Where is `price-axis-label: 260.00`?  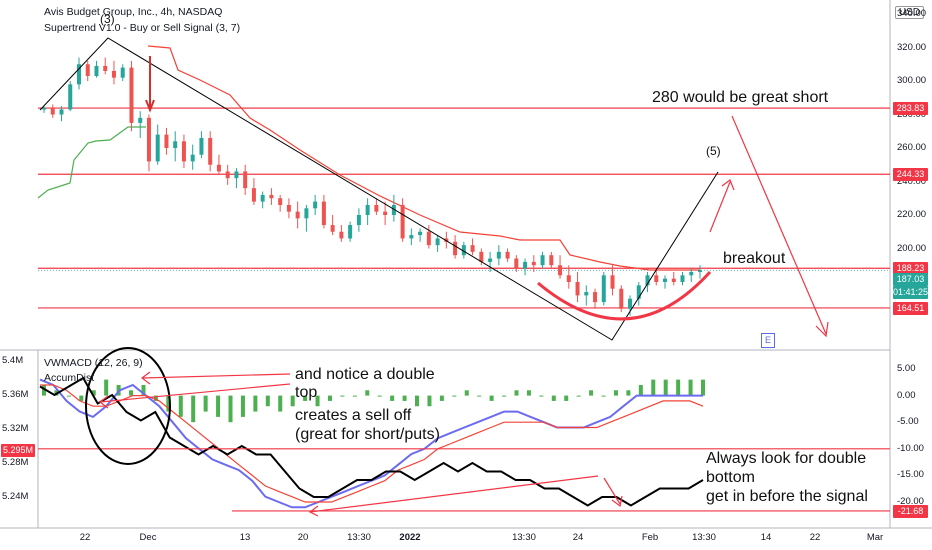
price-axis-label: 260.00 is located at coordinates (912, 147).